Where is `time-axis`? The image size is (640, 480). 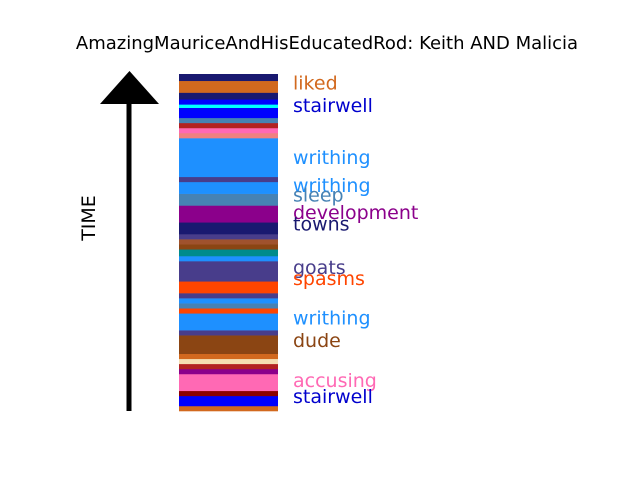 time-axis is located at coordinates (129, 241).